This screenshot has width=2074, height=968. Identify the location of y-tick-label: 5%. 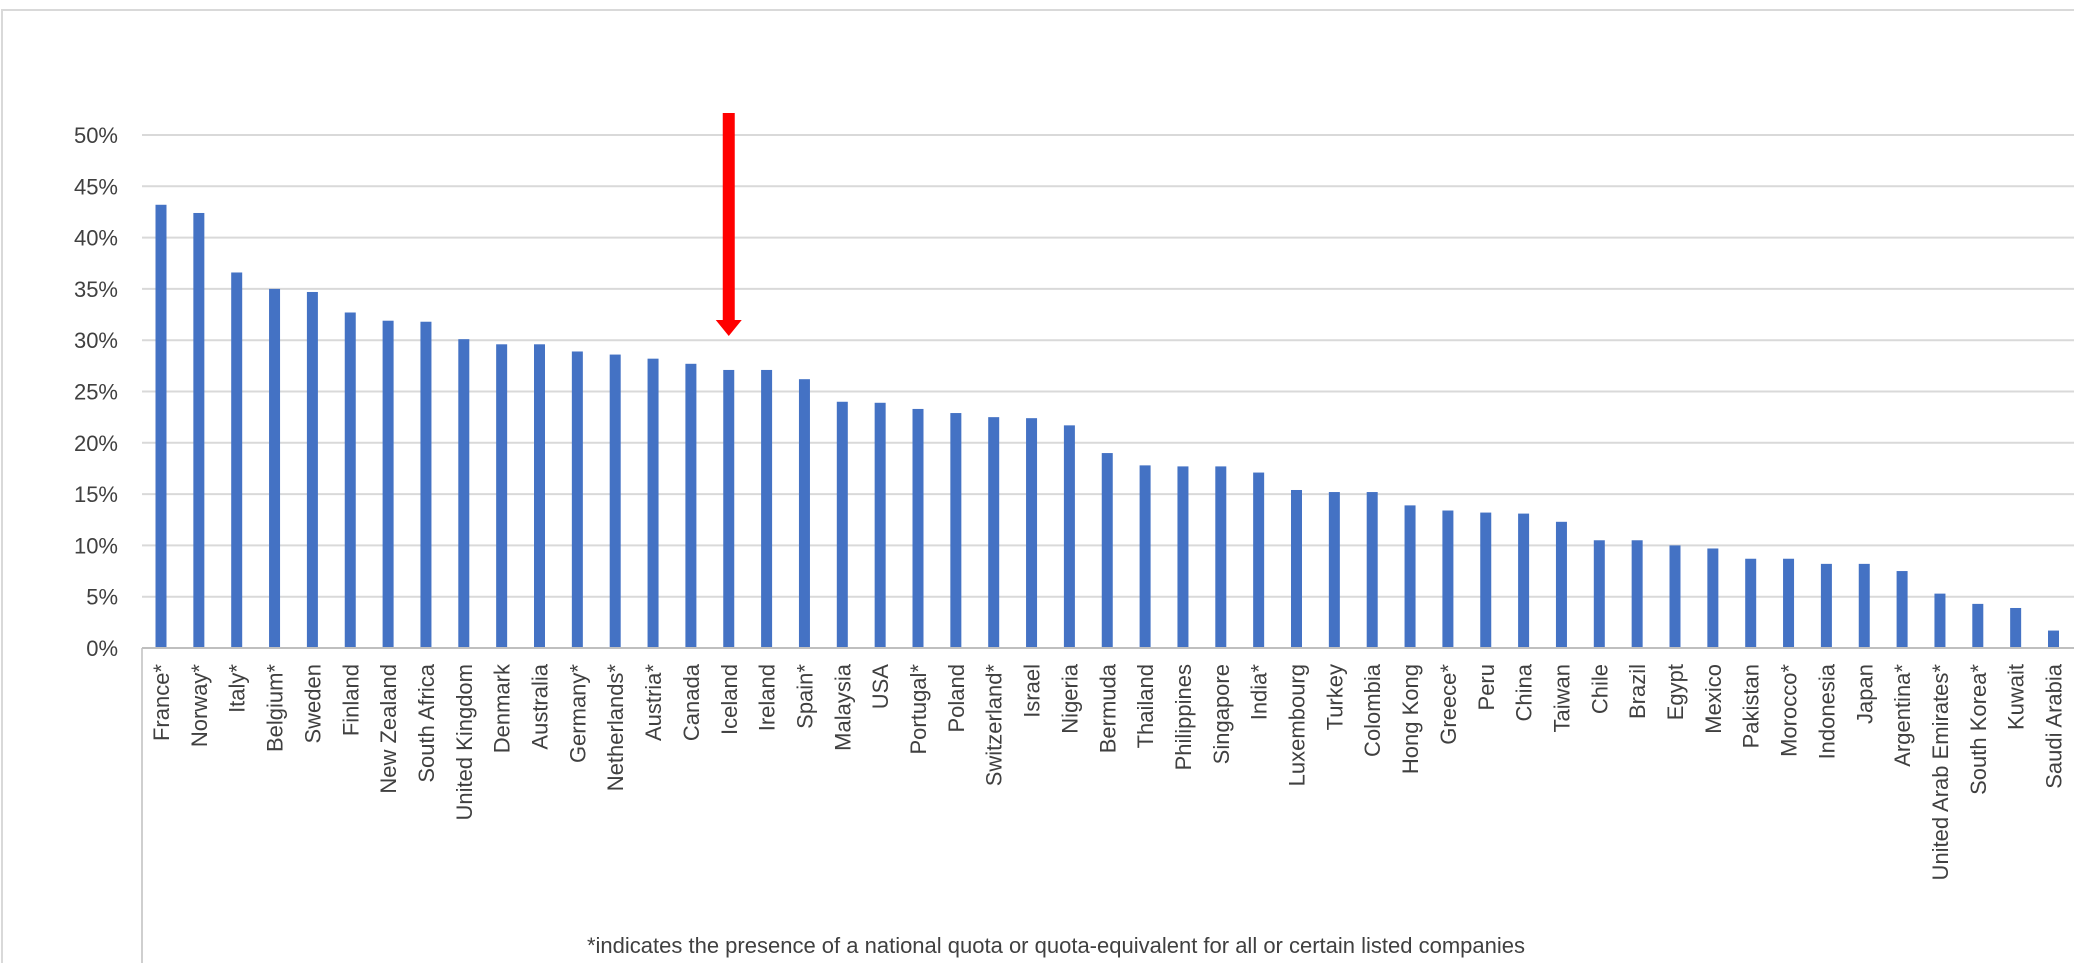
(102, 597).